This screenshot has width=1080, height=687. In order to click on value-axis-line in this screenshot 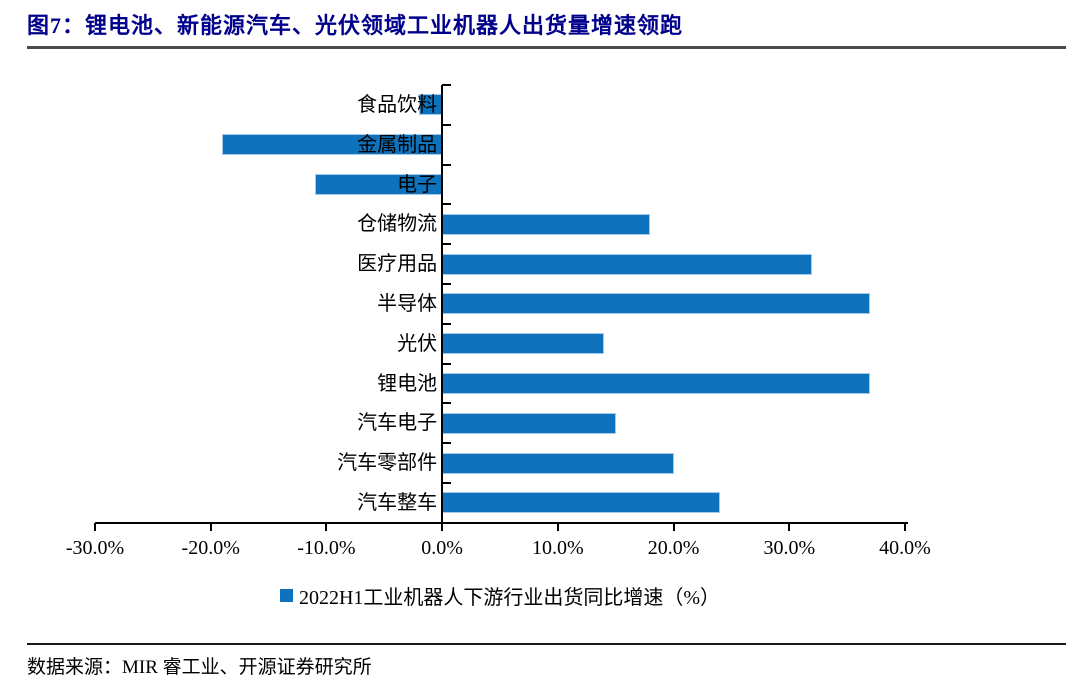, I will do `click(501, 523)`.